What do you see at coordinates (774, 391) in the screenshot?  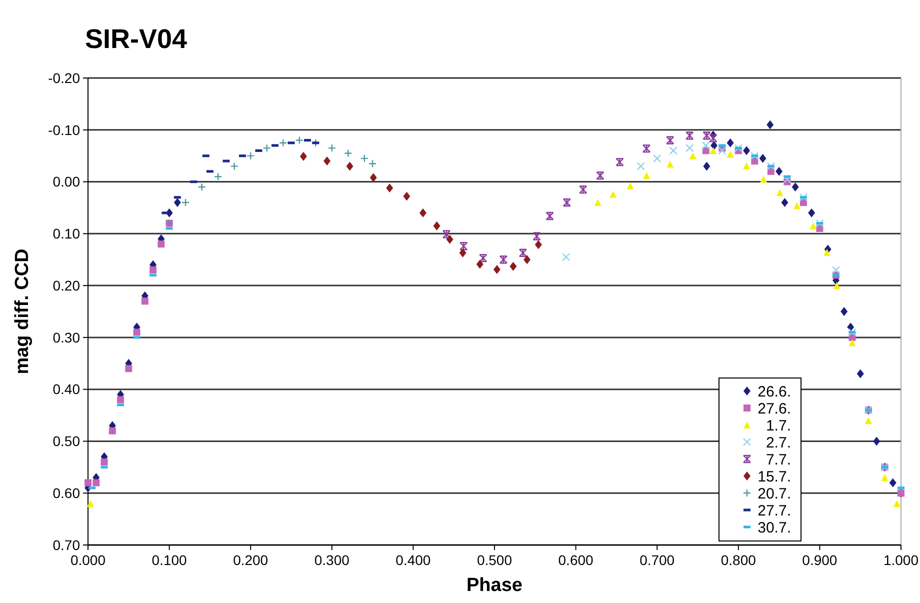 I see `legend-label: 26.6.` at bounding box center [774, 391].